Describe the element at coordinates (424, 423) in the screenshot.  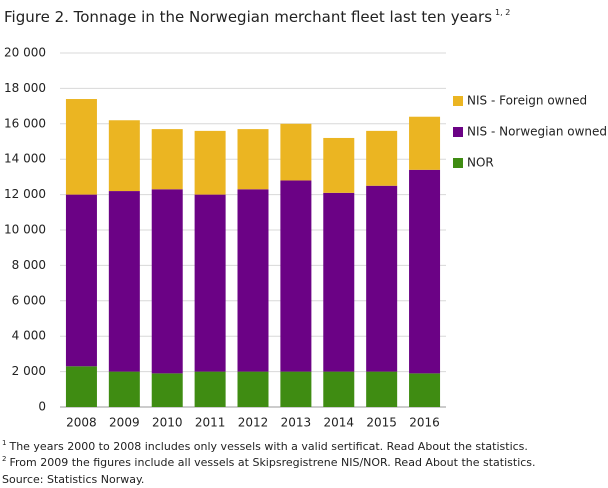
I see `x-tick-label: 2016` at that location.